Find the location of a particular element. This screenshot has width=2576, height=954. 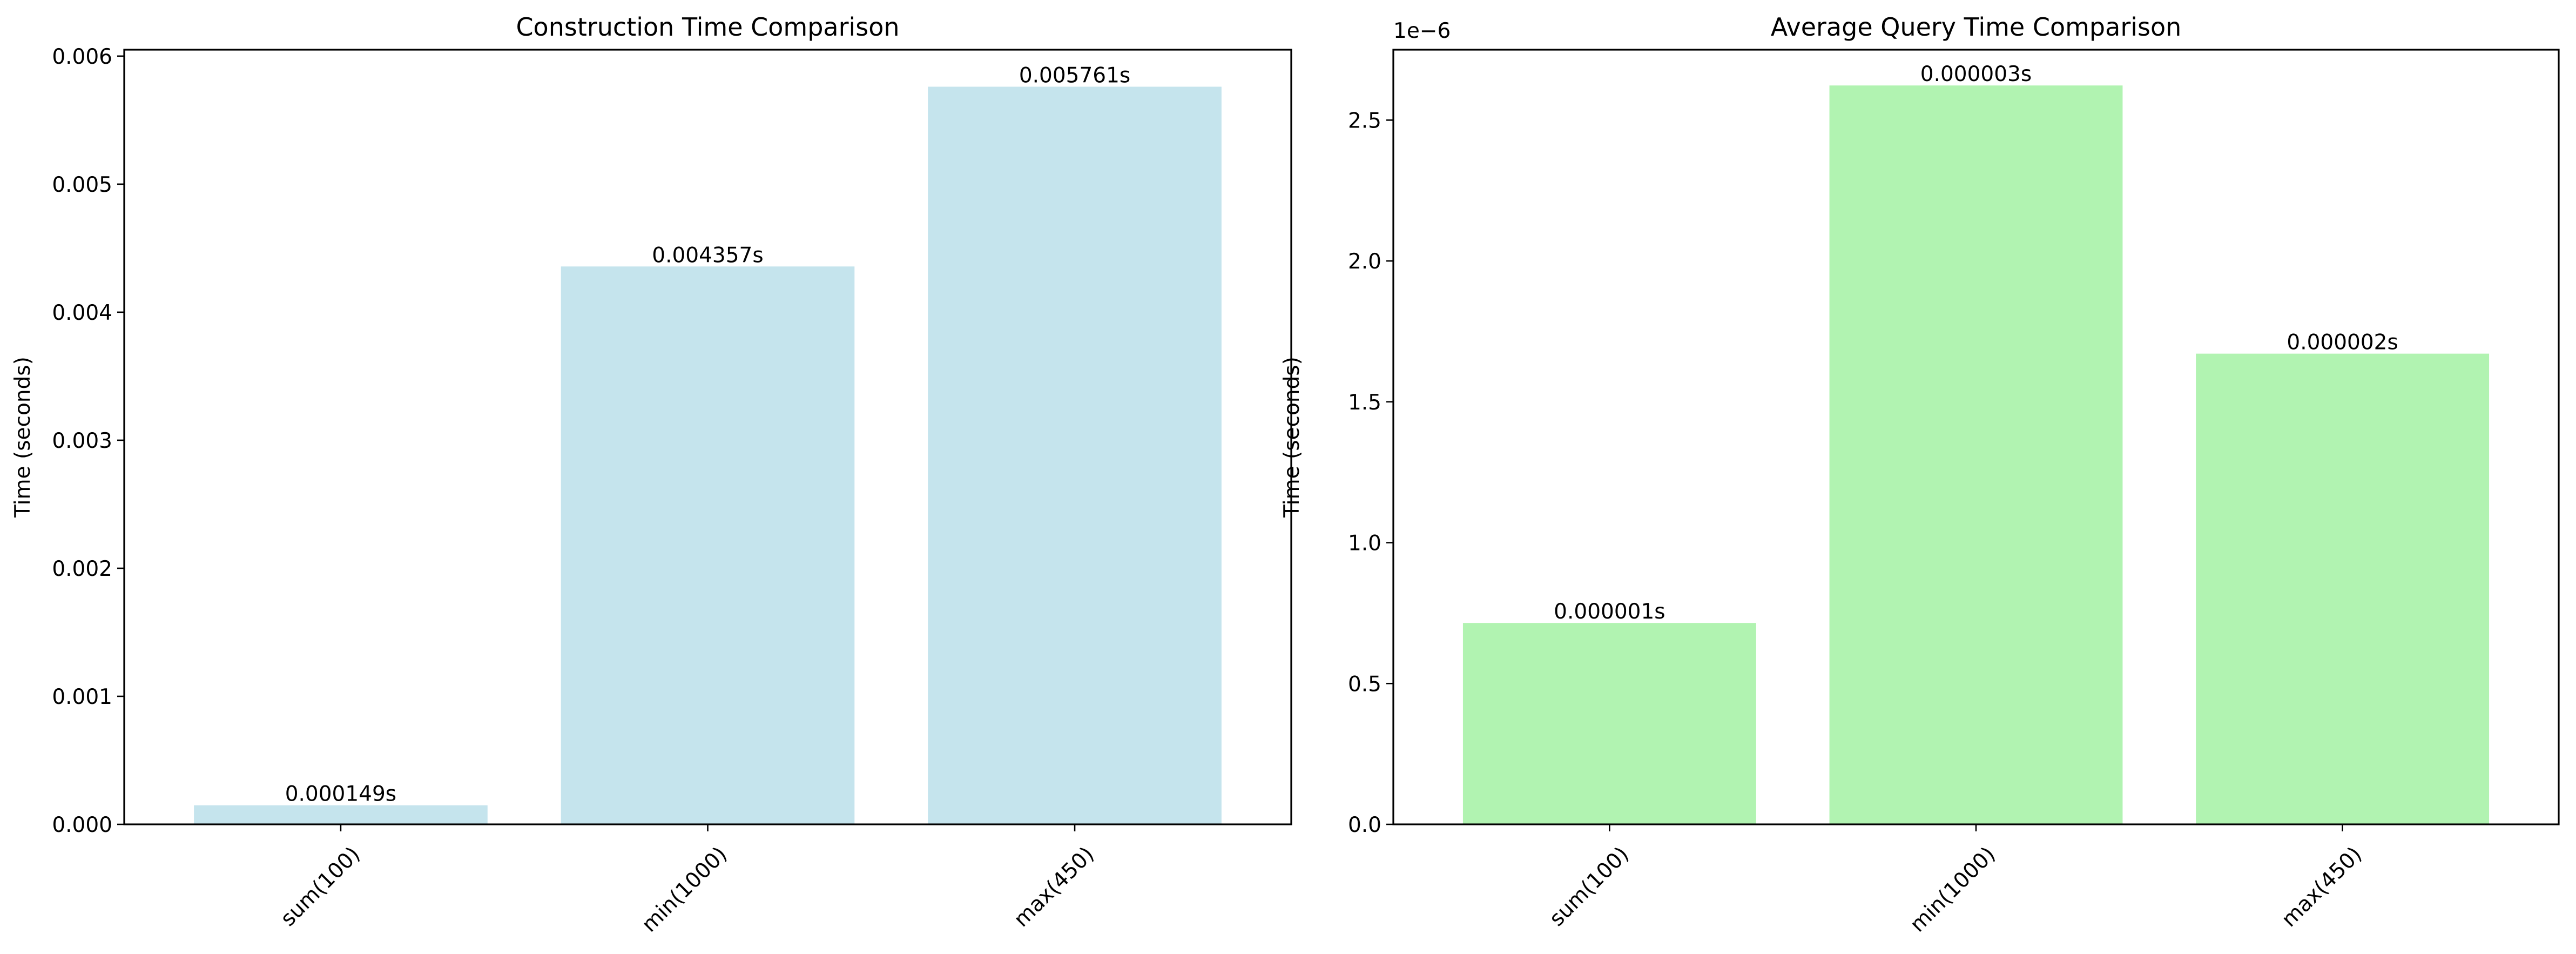

construction-time-y-tick-label: 0.003 is located at coordinates (82, 441).